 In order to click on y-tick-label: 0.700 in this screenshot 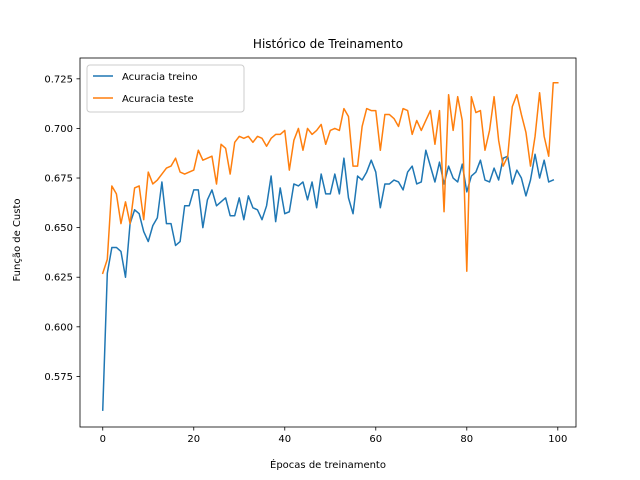, I will do `click(58, 129)`.